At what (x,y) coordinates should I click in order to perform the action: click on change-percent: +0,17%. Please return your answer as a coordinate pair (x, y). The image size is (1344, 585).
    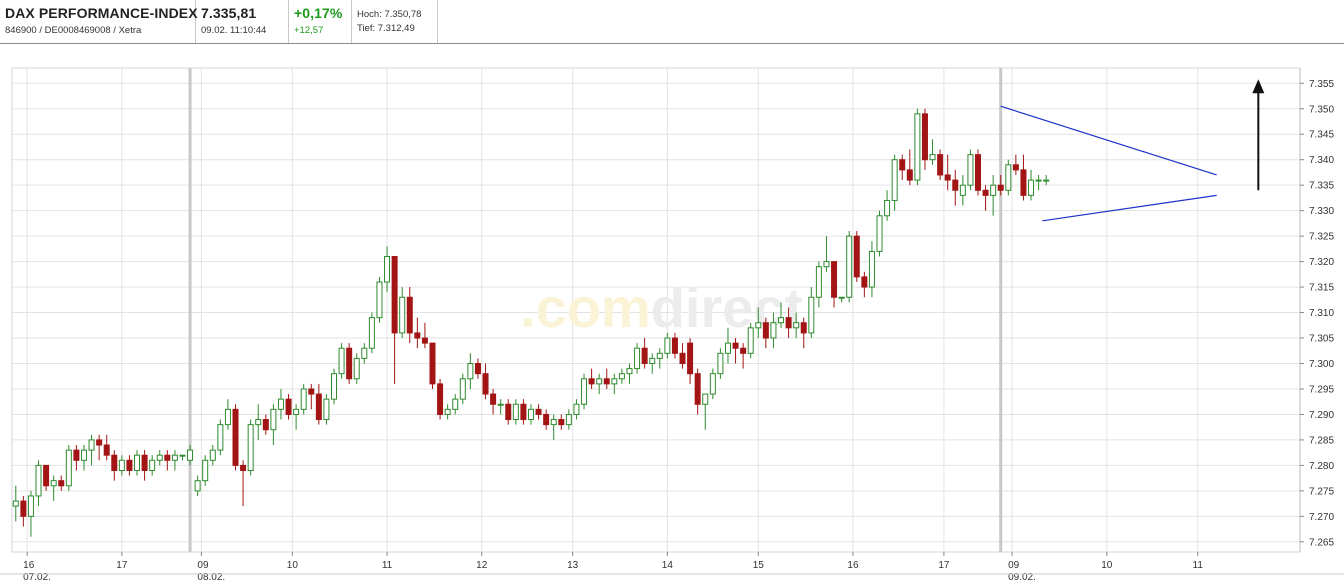
    Looking at the image, I should click on (318, 13).